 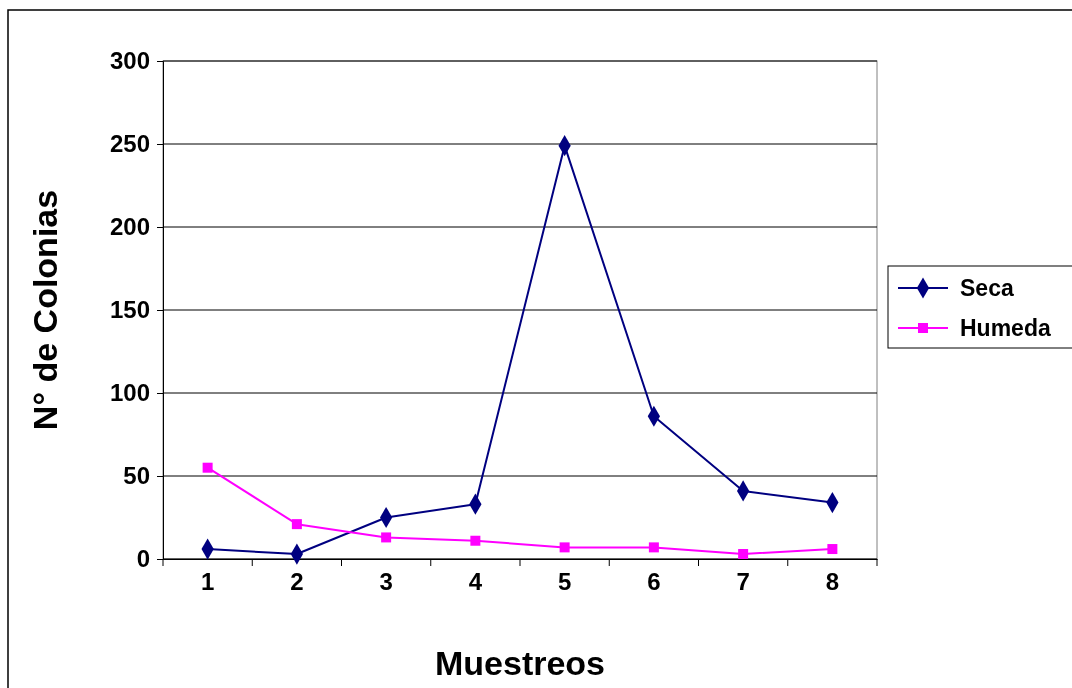 I want to click on x-tick-label: 2, so click(x=297, y=581).